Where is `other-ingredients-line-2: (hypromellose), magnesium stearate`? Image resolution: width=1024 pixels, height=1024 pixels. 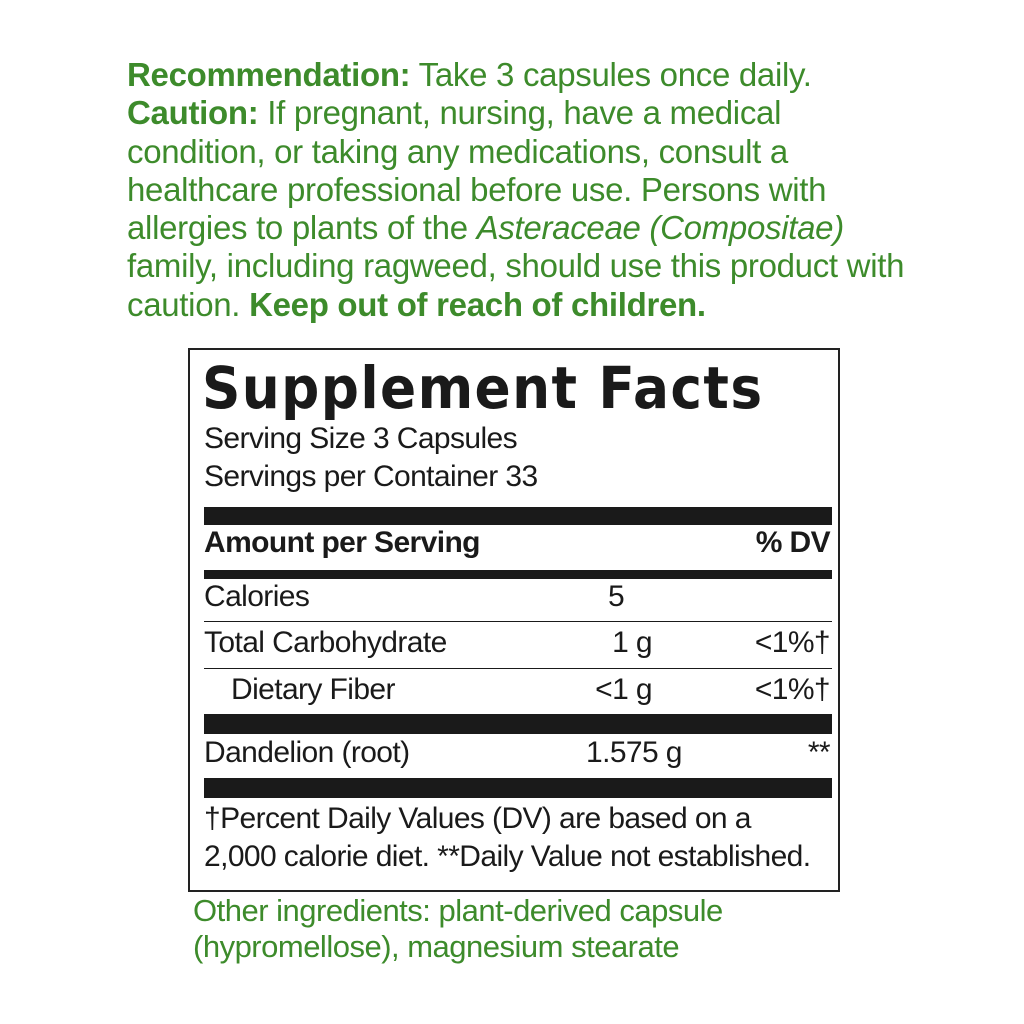 other-ingredients-line-2: (hypromellose), magnesium stearate is located at coordinates (436, 946).